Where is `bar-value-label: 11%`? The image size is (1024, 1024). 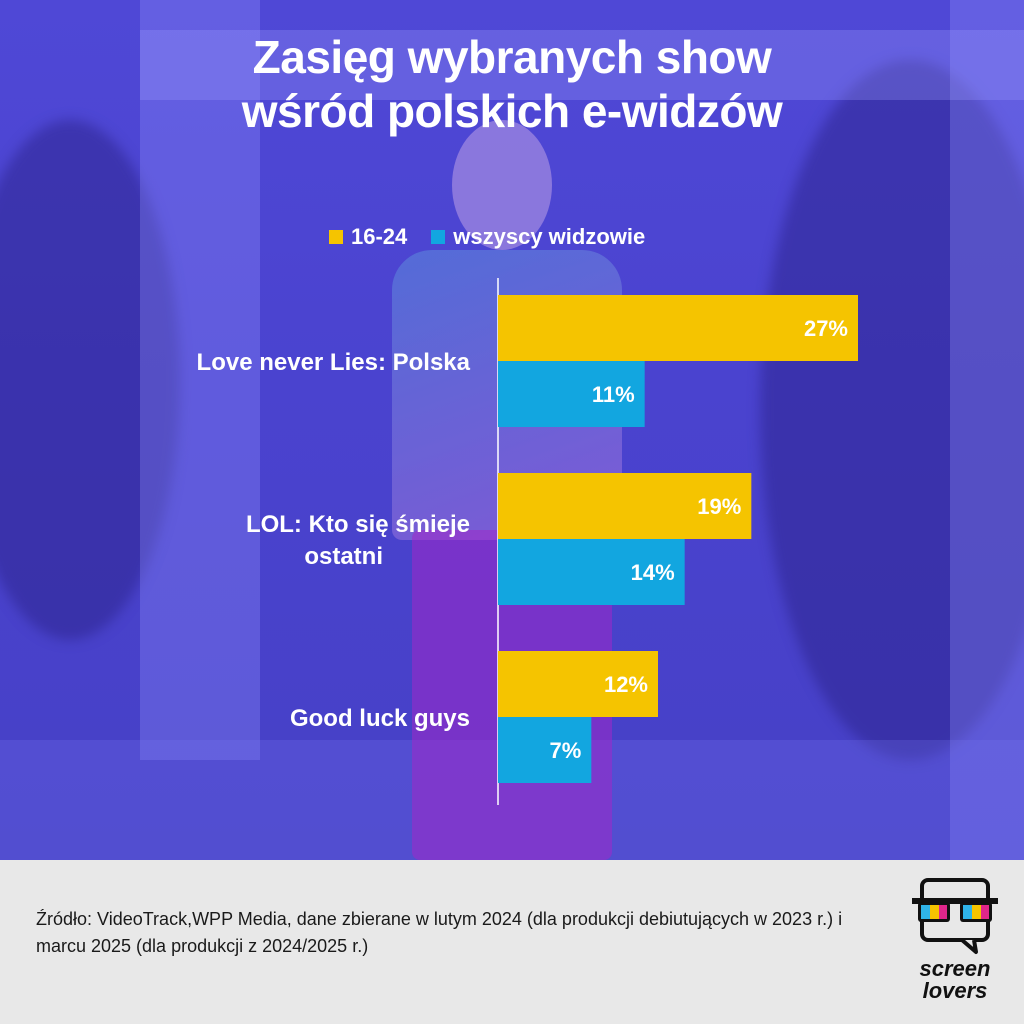 bar-value-label: 11% is located at coordinates (613, 394).